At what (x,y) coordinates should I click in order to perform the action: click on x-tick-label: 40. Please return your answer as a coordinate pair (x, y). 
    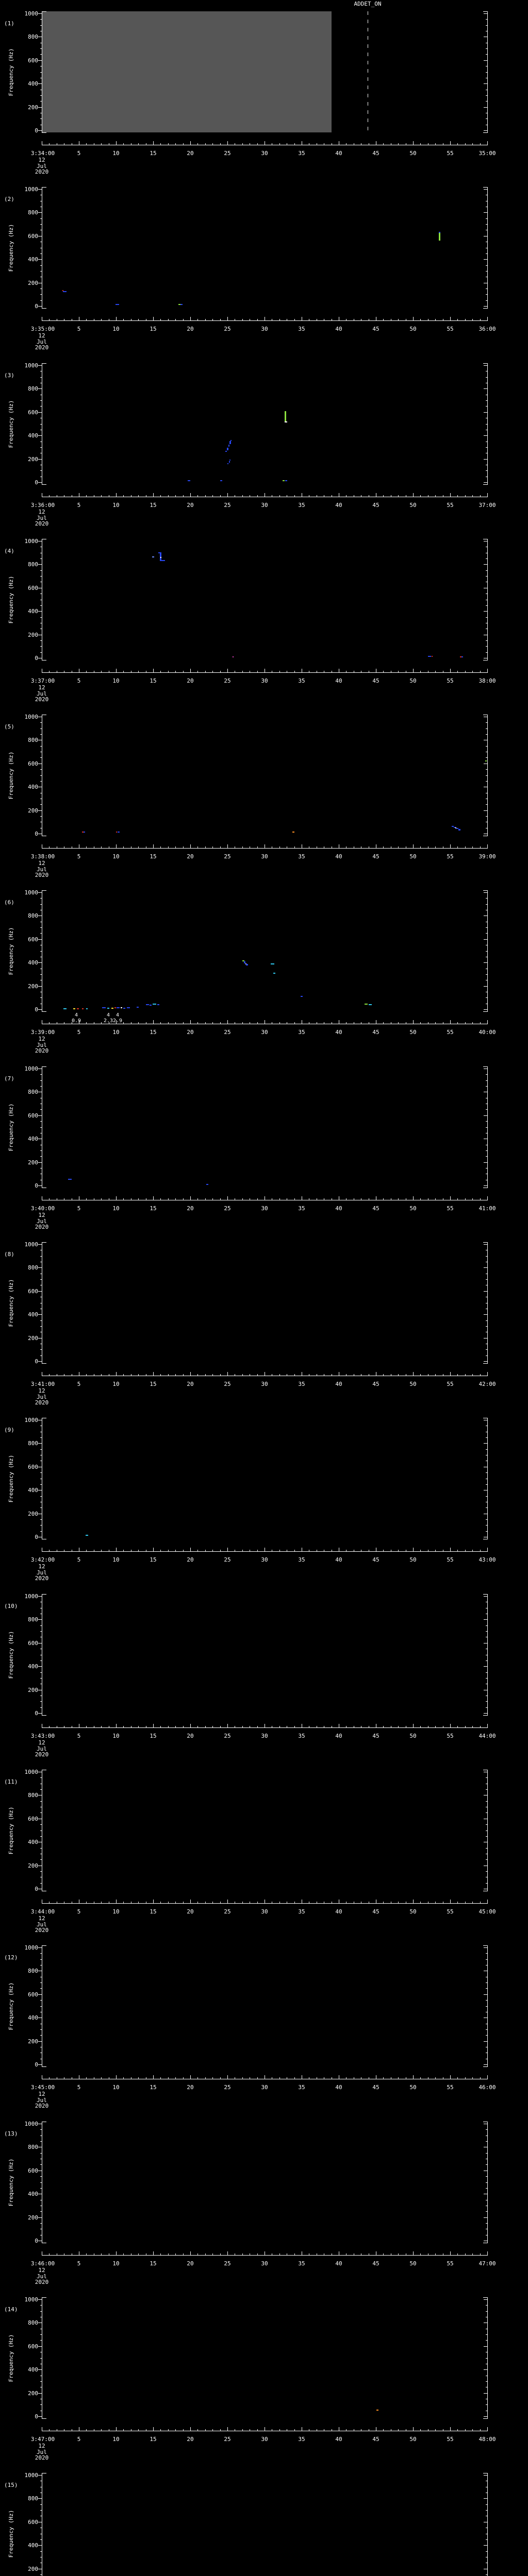
    Looking at the image, I should click on (338, 1736).